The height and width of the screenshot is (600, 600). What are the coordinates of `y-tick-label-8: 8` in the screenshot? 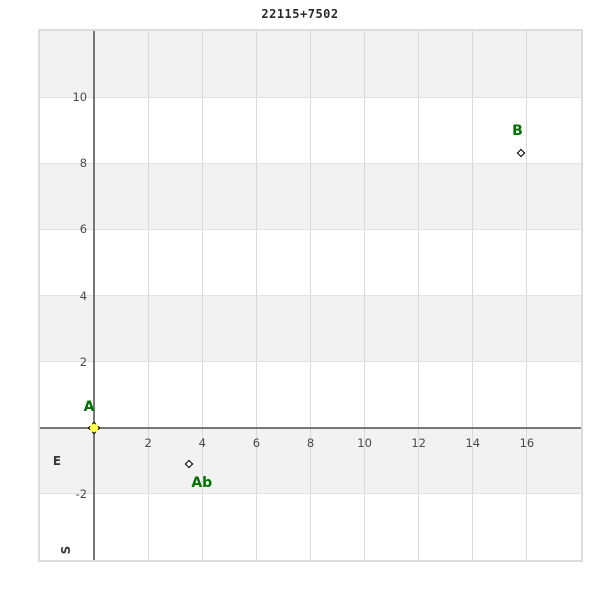 It's located at (83, 163).